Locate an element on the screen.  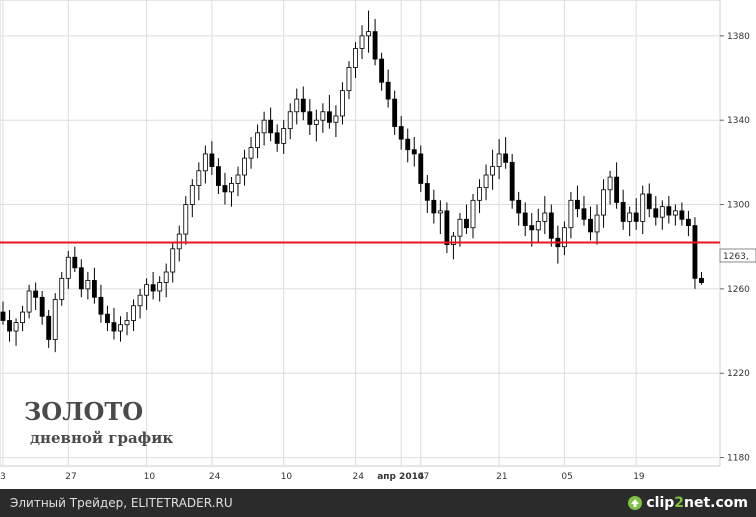
y-tick-label: 1380 is located at coordinates (738, 37).